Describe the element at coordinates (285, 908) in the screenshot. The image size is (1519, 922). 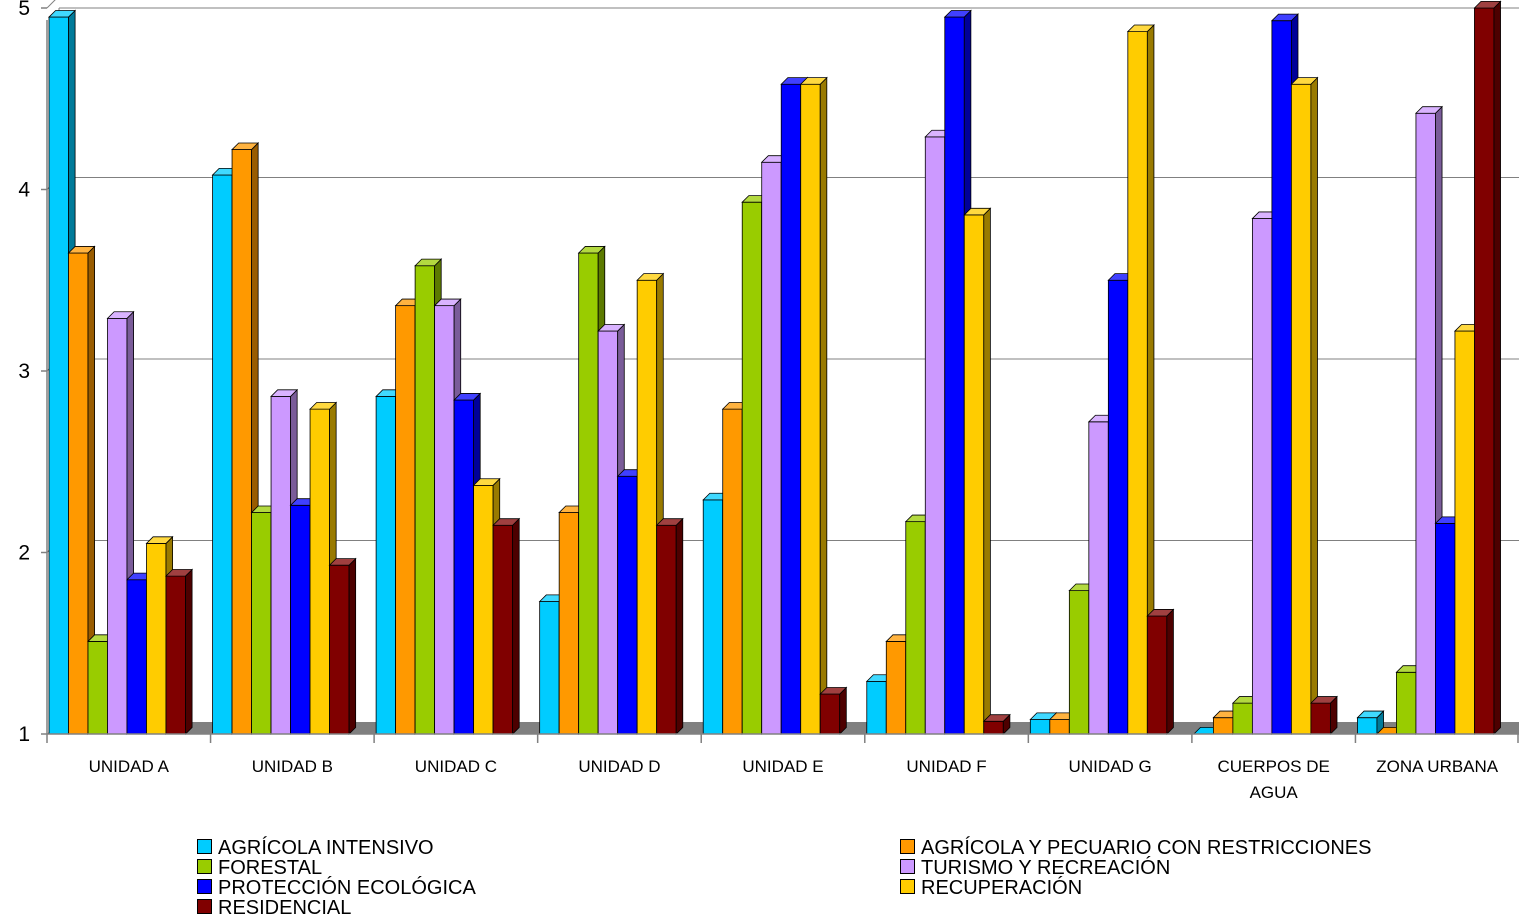
I see `legend-label: RESIDENCIAL` at that location.